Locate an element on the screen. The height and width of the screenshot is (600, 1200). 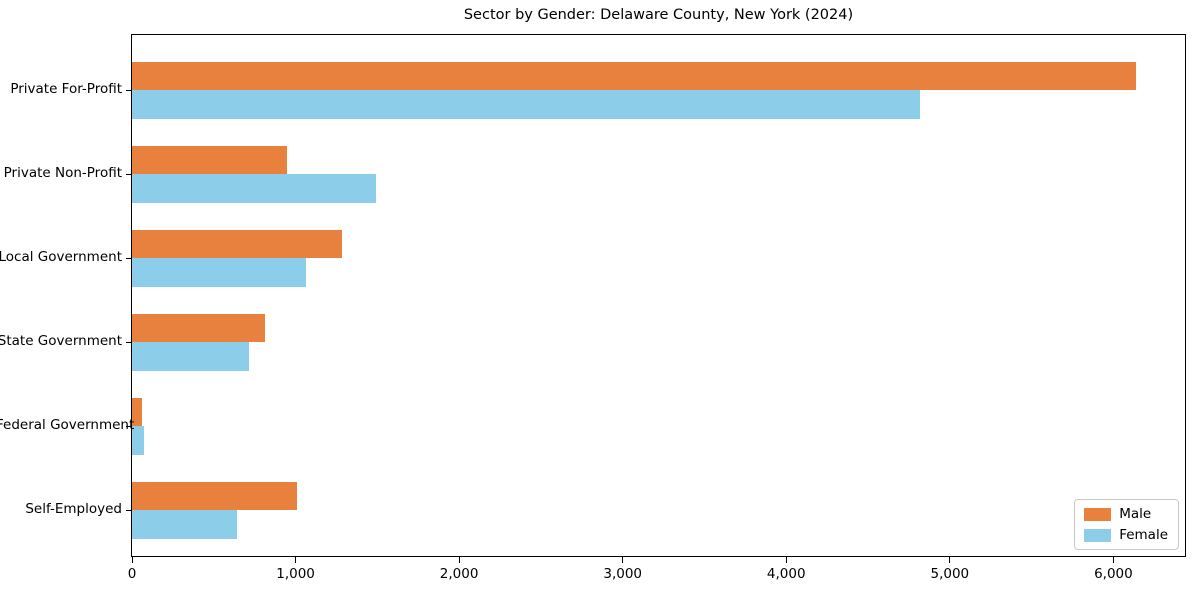
bar-male-state-government is located at coordinates (199, 327).